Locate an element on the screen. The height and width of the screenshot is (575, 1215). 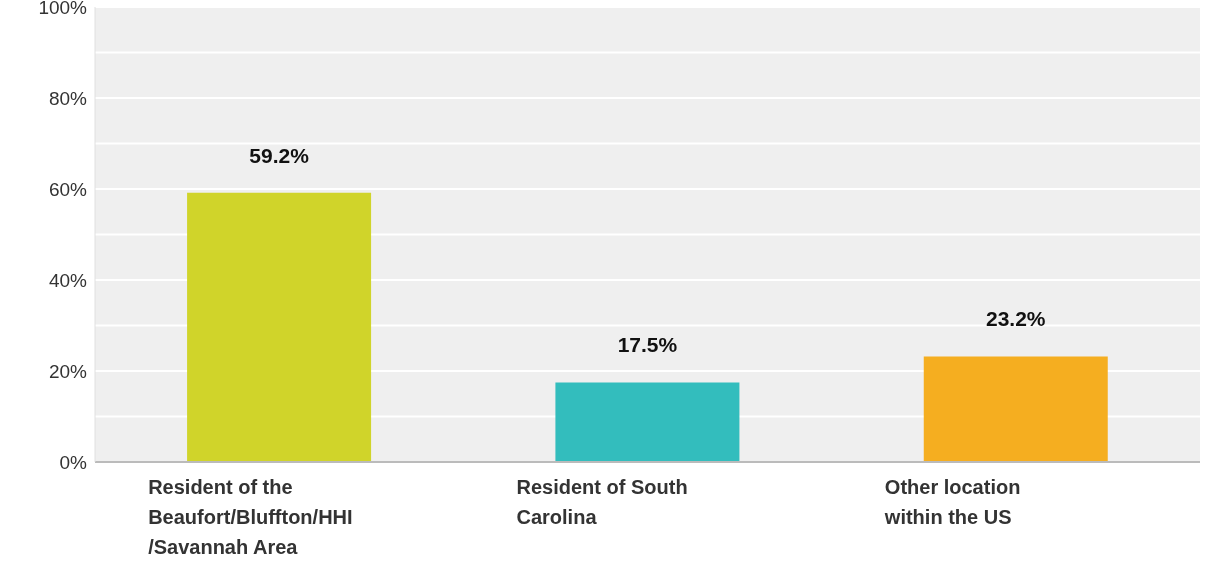
data-label: 17.5% is located at coordinates (647, 345).